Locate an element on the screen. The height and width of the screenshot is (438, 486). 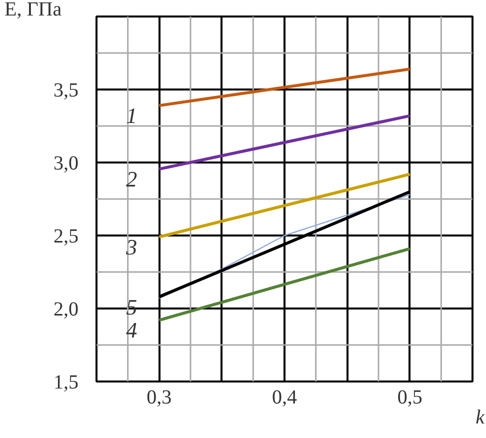
series-label: 3 is located at coordinates (131, 247).